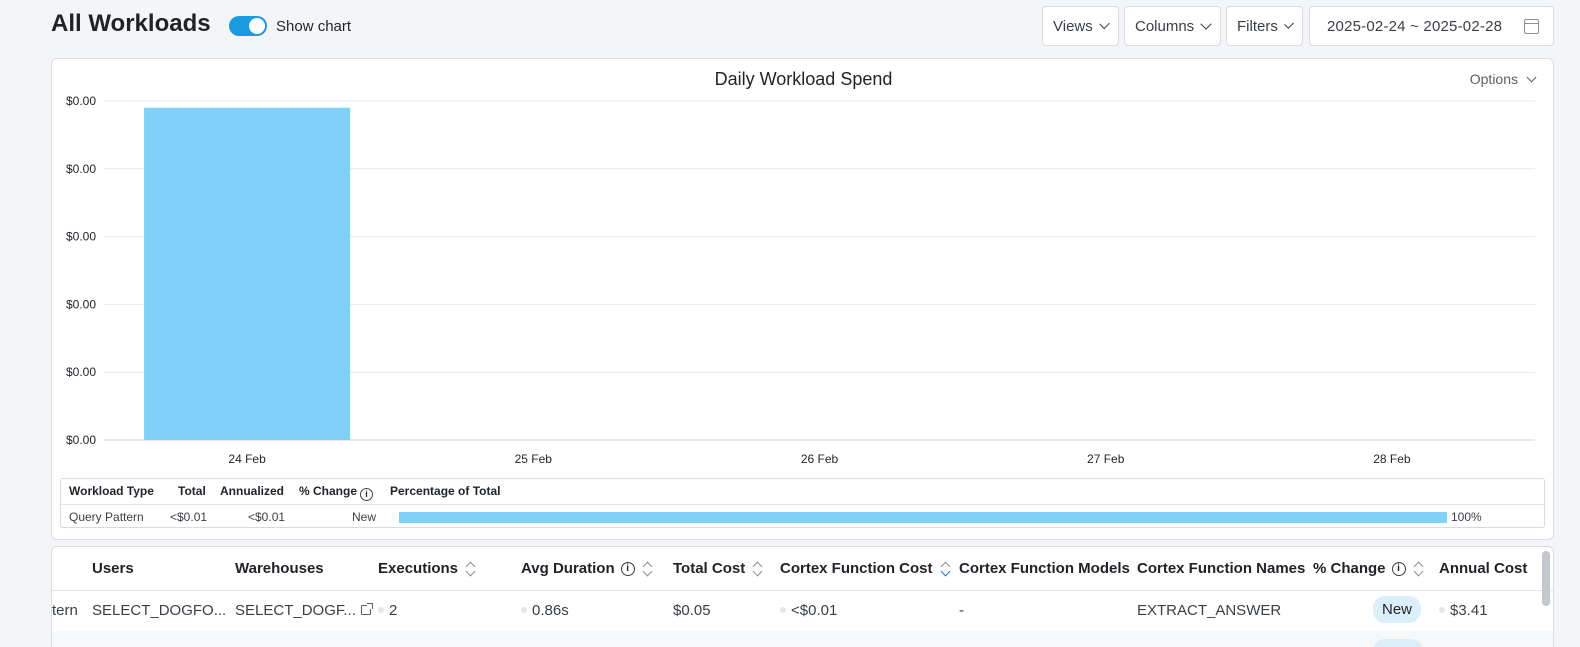 The height and width of the screenshot is (647, 1580). What do you see at coordinates (111, 491) in the screenshot?
I see `summary-header-type: Workload Type` at bounding box center [111, 491].